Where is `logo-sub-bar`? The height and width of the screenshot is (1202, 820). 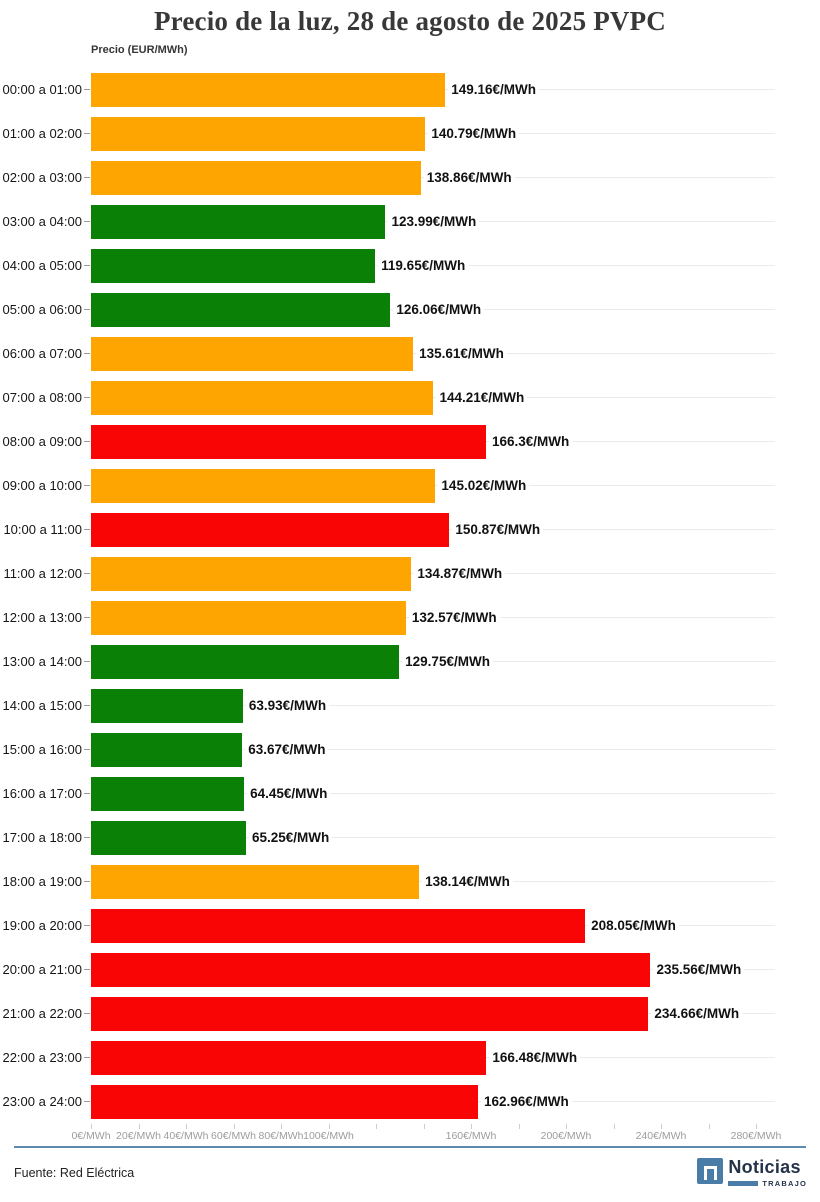
logo-sub-bar is located at coordinates (743, 1183).